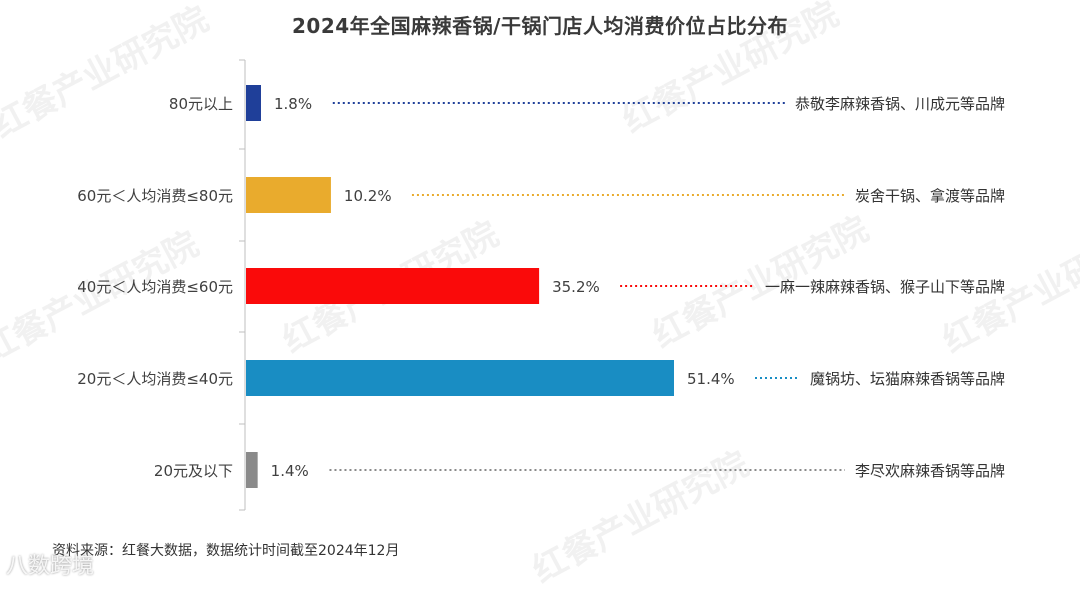 The image size is (1080, 592). Describe the element at coordinates (907, 379) in the screenshot. I see `brand-note: 魔锅坊、坛猫麻辣香锅等品牌` at that location.